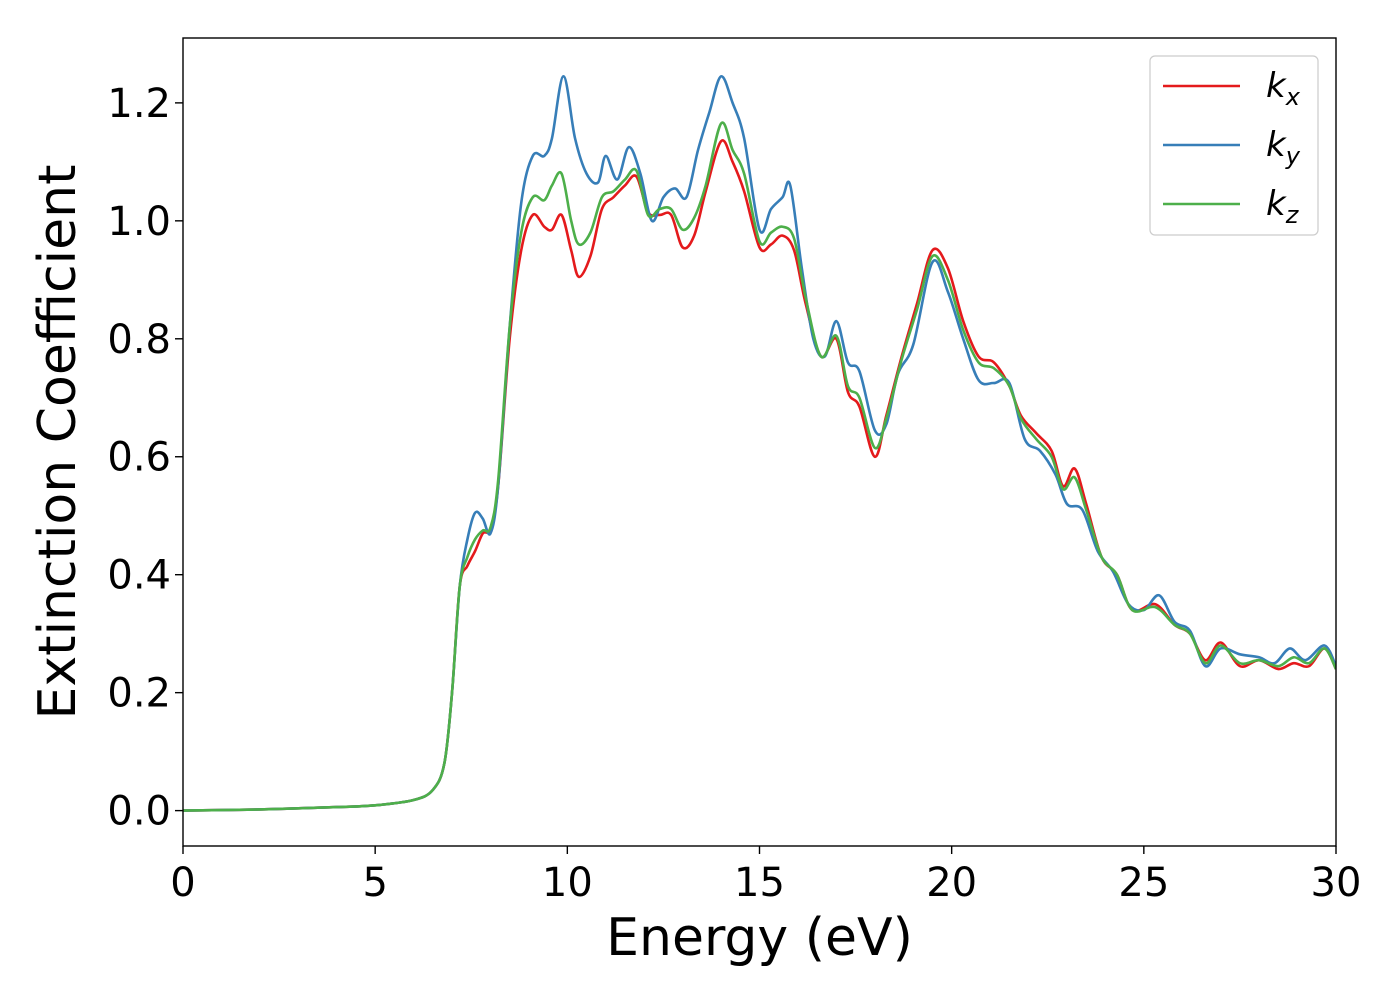 The width and height of the screenshot is (1400, 1000). Describe the element at coordinates (58, 442) in the screenshot. I see `y-axis-title: Extinction Coefficient` at that location.